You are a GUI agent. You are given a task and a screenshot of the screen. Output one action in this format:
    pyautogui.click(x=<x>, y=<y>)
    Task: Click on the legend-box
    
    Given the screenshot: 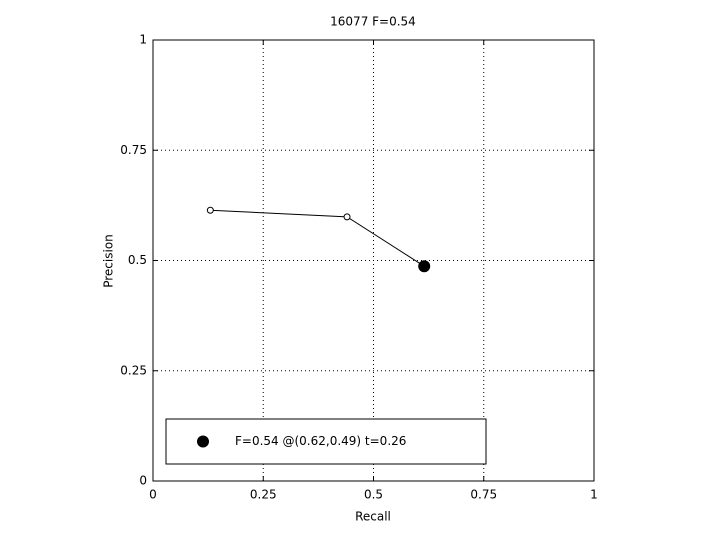 What is the action you would take?
    pyautogui.click(x=326, y=441)
    